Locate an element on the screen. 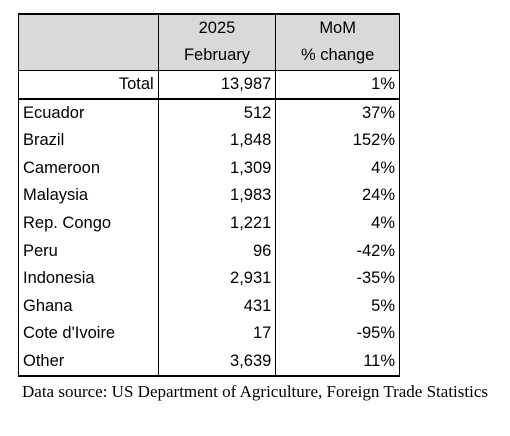 This screenshot has width=510, height=436. header-month: February is located at coordinates (217, 56).